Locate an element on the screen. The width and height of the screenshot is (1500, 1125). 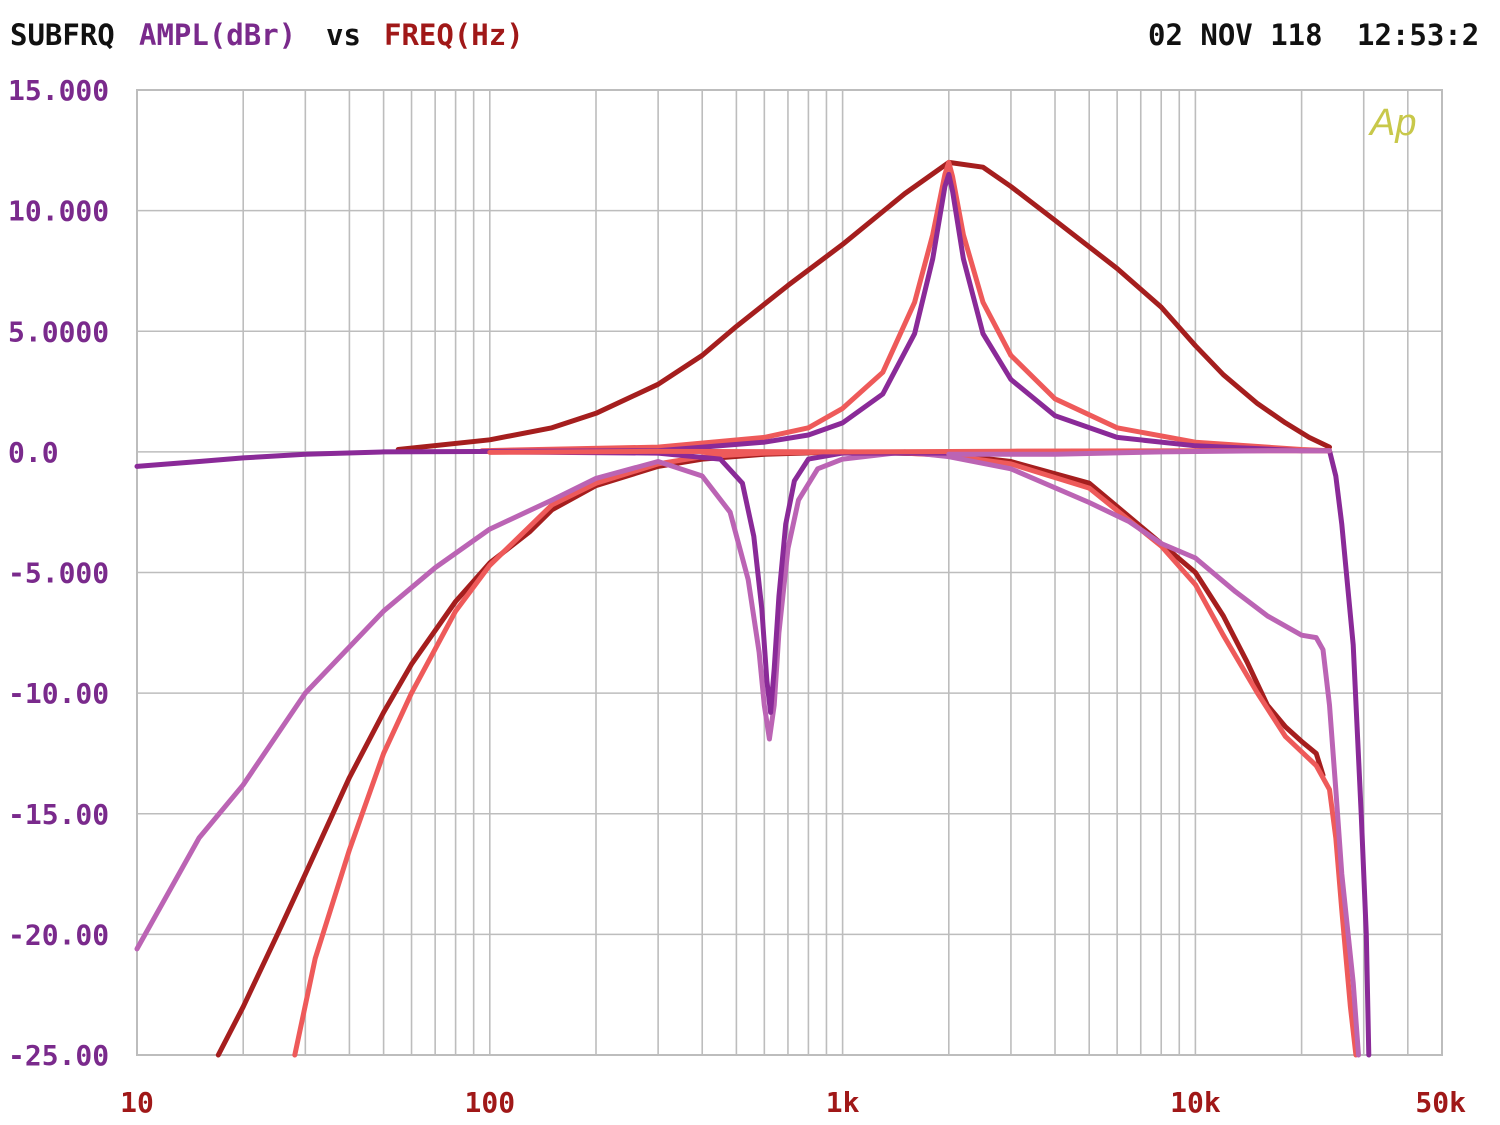
y-tick-label: 10.000 is located at coordinates (58, 211).